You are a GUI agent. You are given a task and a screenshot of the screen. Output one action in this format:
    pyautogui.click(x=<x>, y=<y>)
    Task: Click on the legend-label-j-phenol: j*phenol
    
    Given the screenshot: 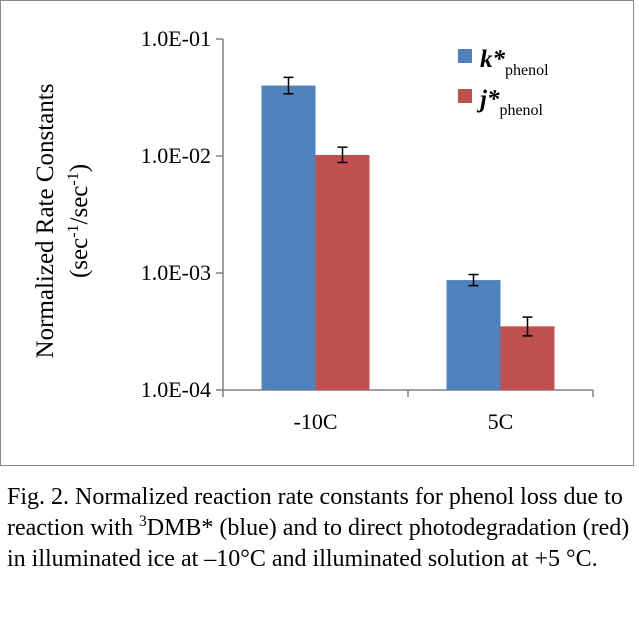 What is the action you would take?
    pyautogui.click(x=510, y=102)
    